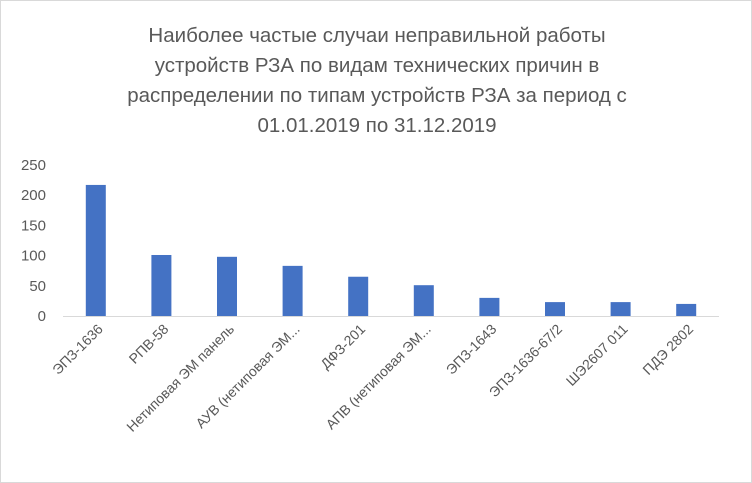 This screenshot has width=752, height=483. I want to click on x-category-label: Нетиповая ЭМ панель, so click(180, 378).